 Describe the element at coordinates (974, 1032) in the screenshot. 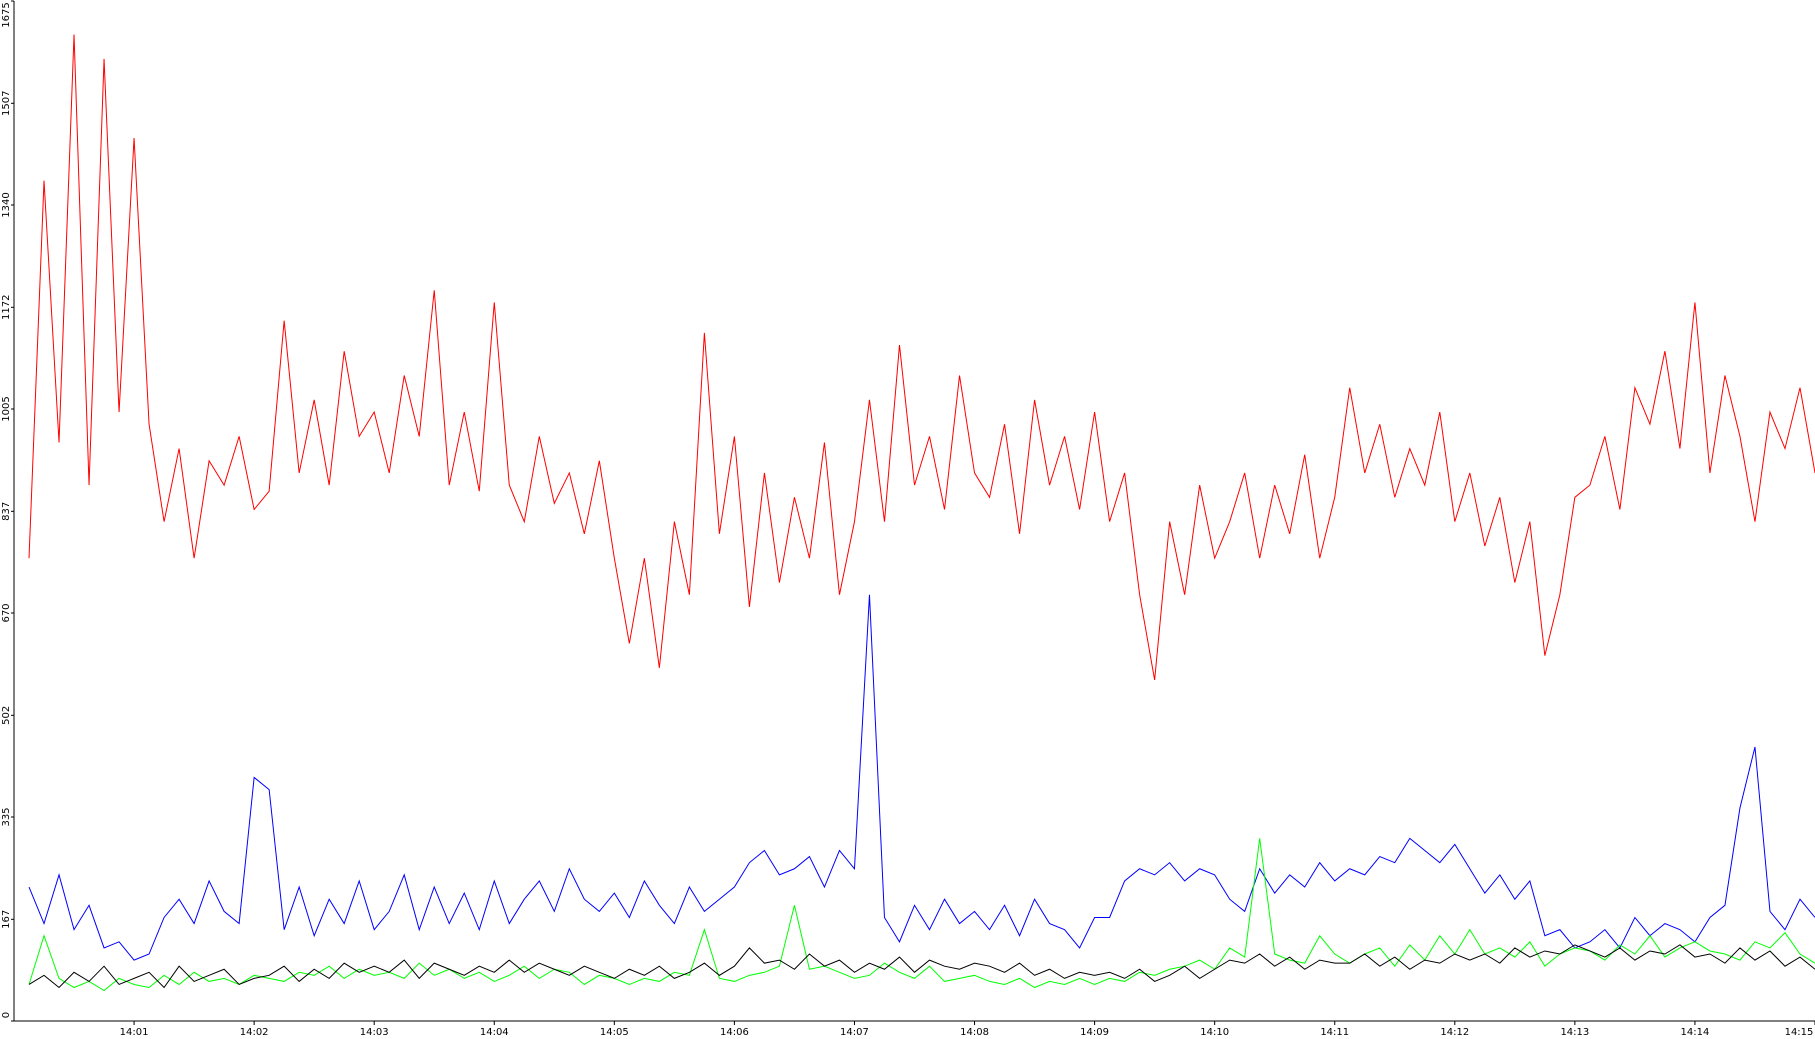

I see `x-tick-label: 14:08` at that location.